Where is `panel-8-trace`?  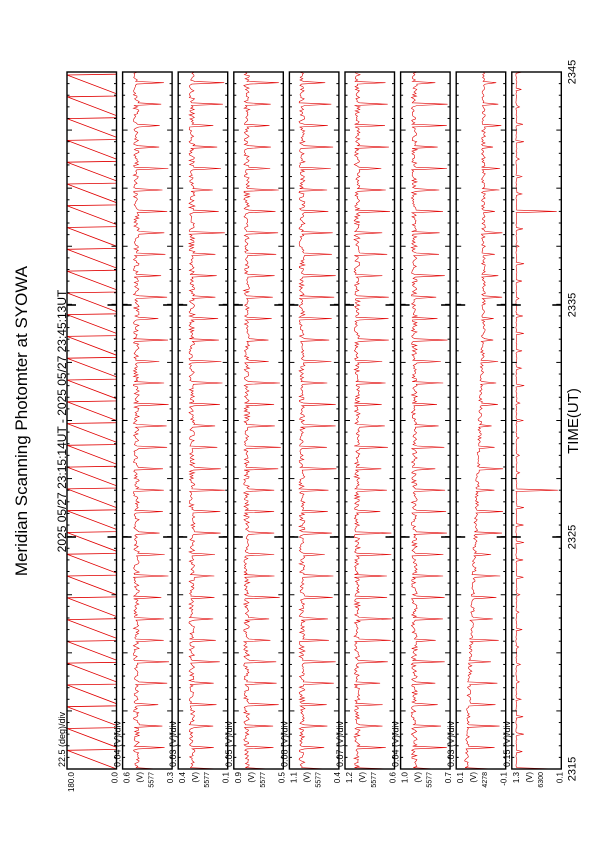
panel-8-trace is located at coordinates (484, 420).